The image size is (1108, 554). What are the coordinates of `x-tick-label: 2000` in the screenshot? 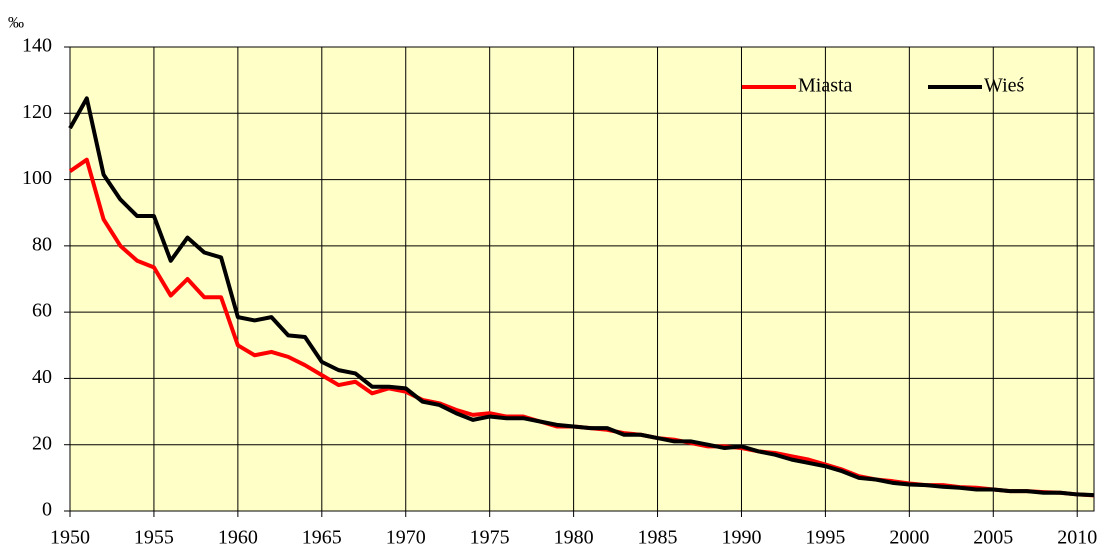 It's located at (909, 538).